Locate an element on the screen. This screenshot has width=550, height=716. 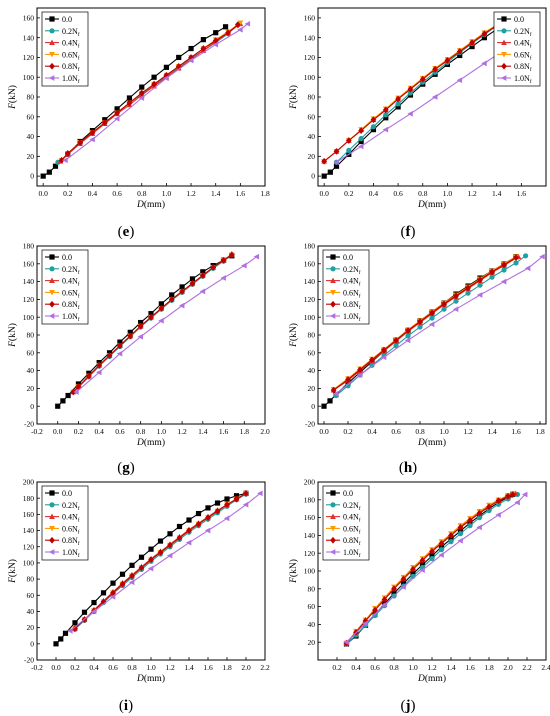
x-tick-label: 0.6 is located at coordinates (120, 431).